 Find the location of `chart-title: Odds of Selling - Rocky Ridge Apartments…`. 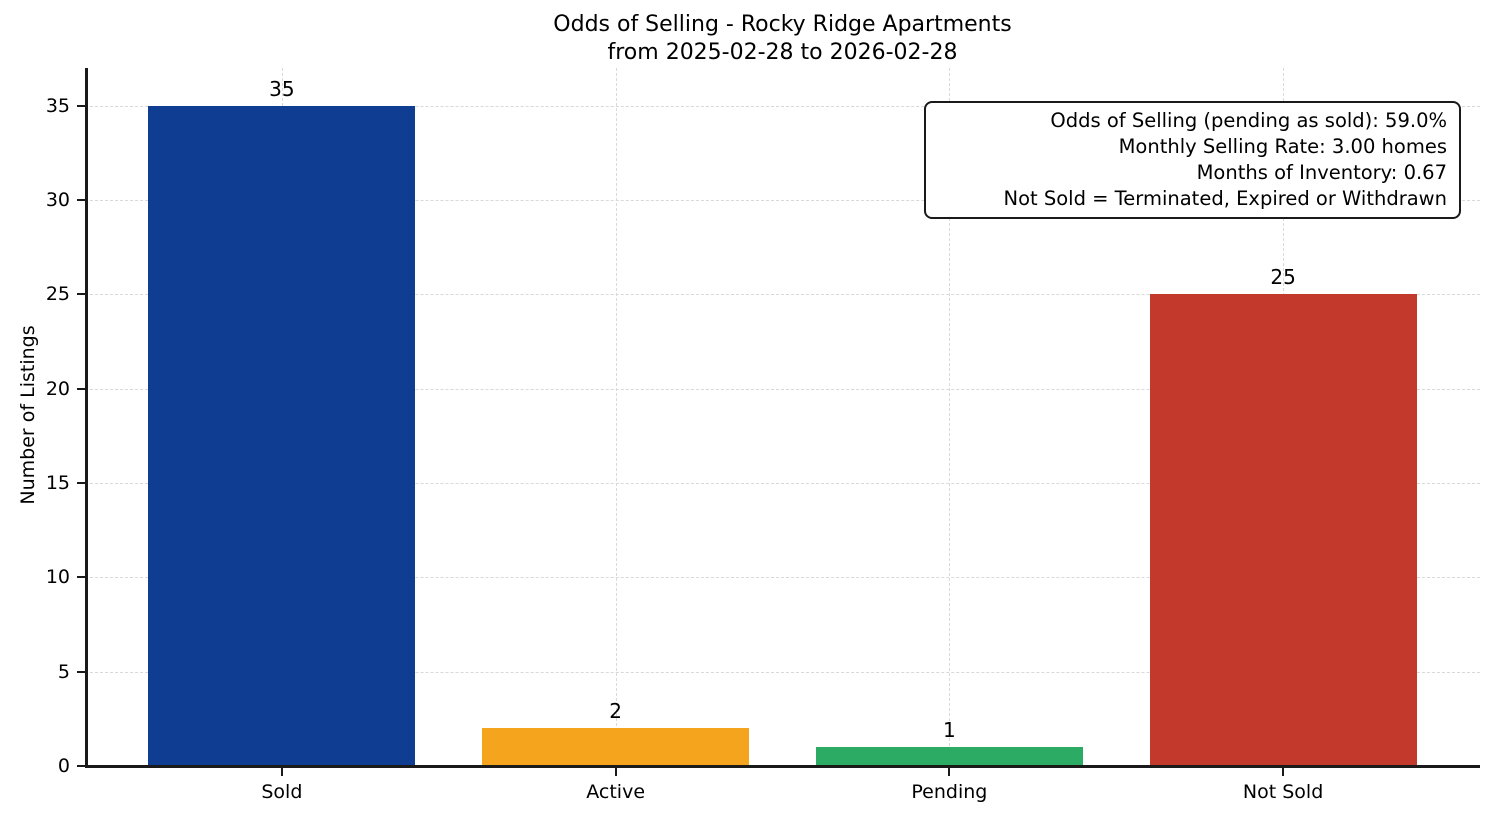

chart-title: Odds of Selling - Rocky Ridge Apartments… is located at coordinates (782, 39).